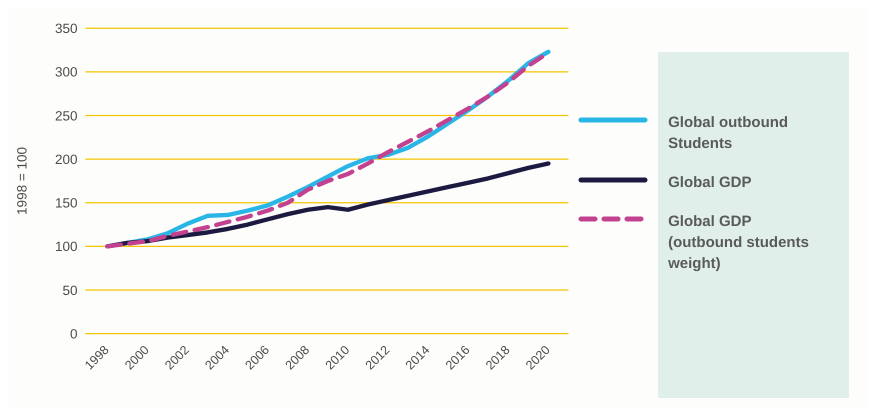 This screenshot has height=416, width=871. Describe the element at coordinates (74, 334) in the screenshot. I see `y-tick-label: 0` at that location.